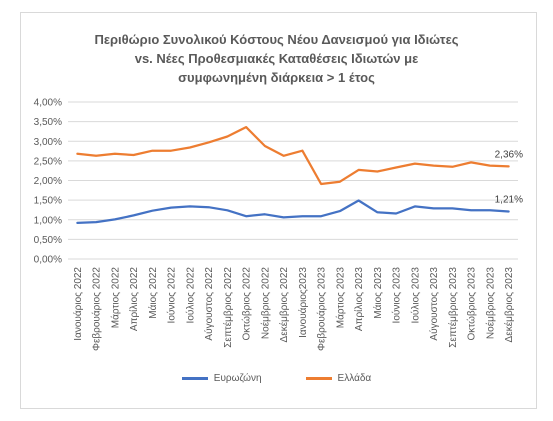  I want to click on x-tick-label: Απρίλιος 2023, so click(359, 299).